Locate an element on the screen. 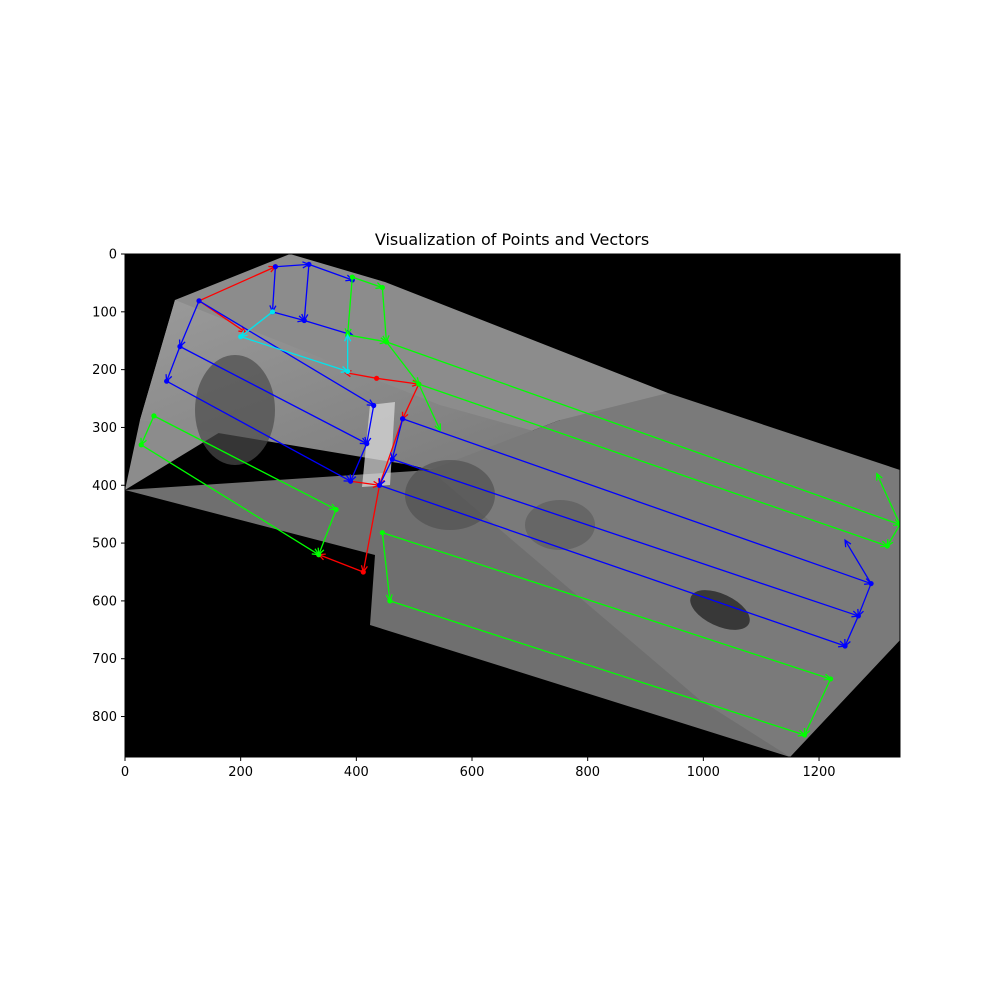 The height and width of the screenshot is (1000, 1000). cyan-vector-arrowhead is located at coordinates (348, 337).